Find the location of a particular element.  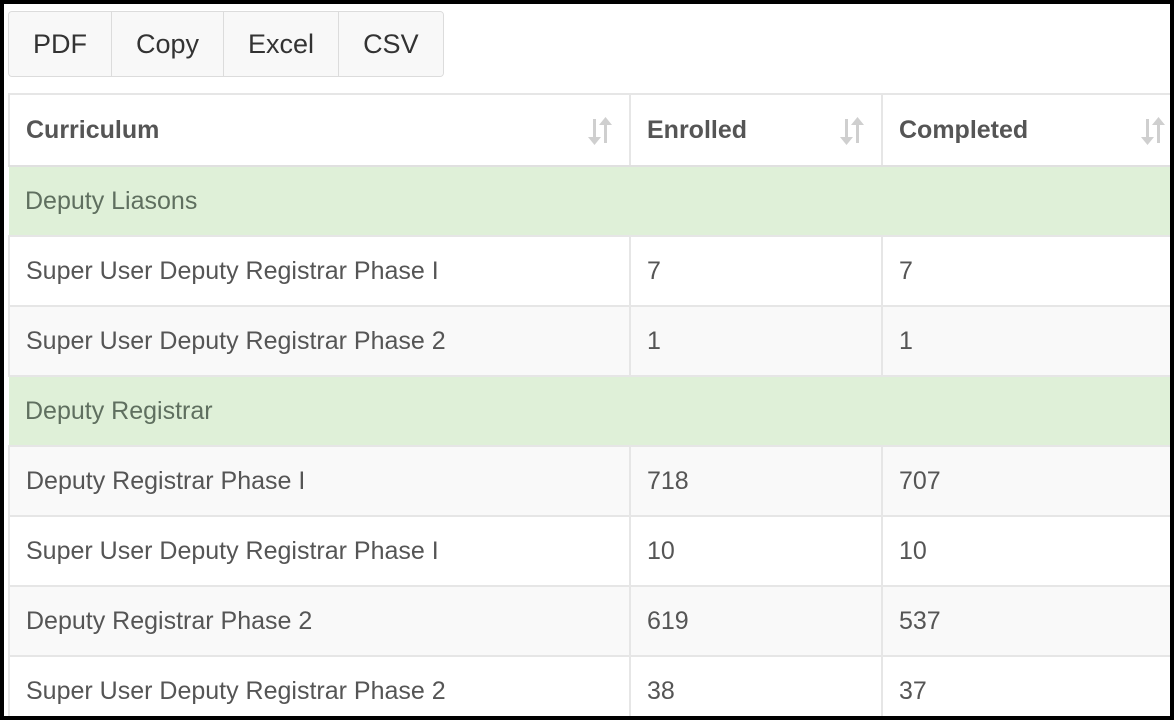

column-label: Enrolled is located at coordinates (697, 129).